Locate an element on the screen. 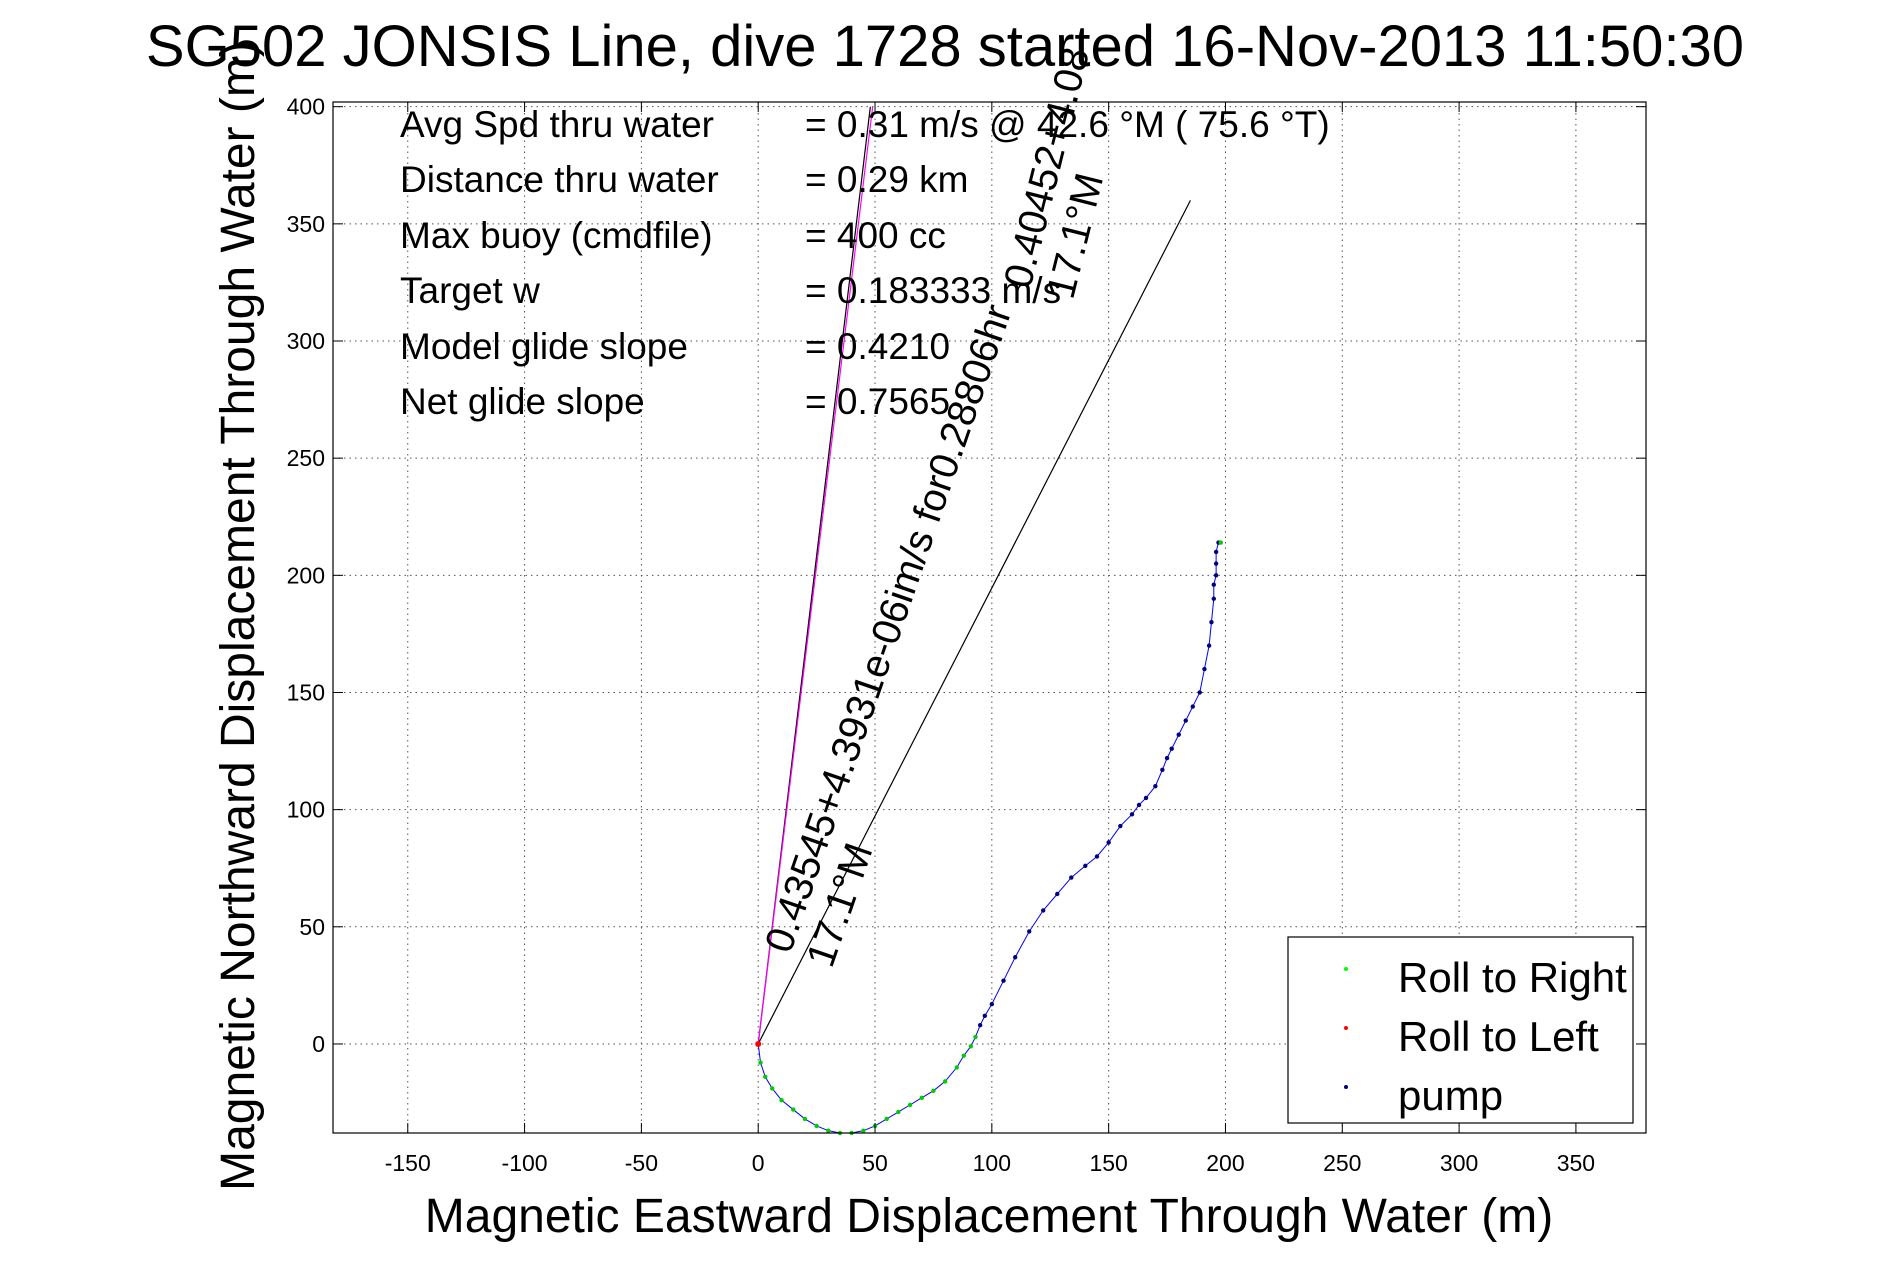 This screenshot has width=1891, height=1262. y-tick-label: 150 is located at coordinates (306, 692).